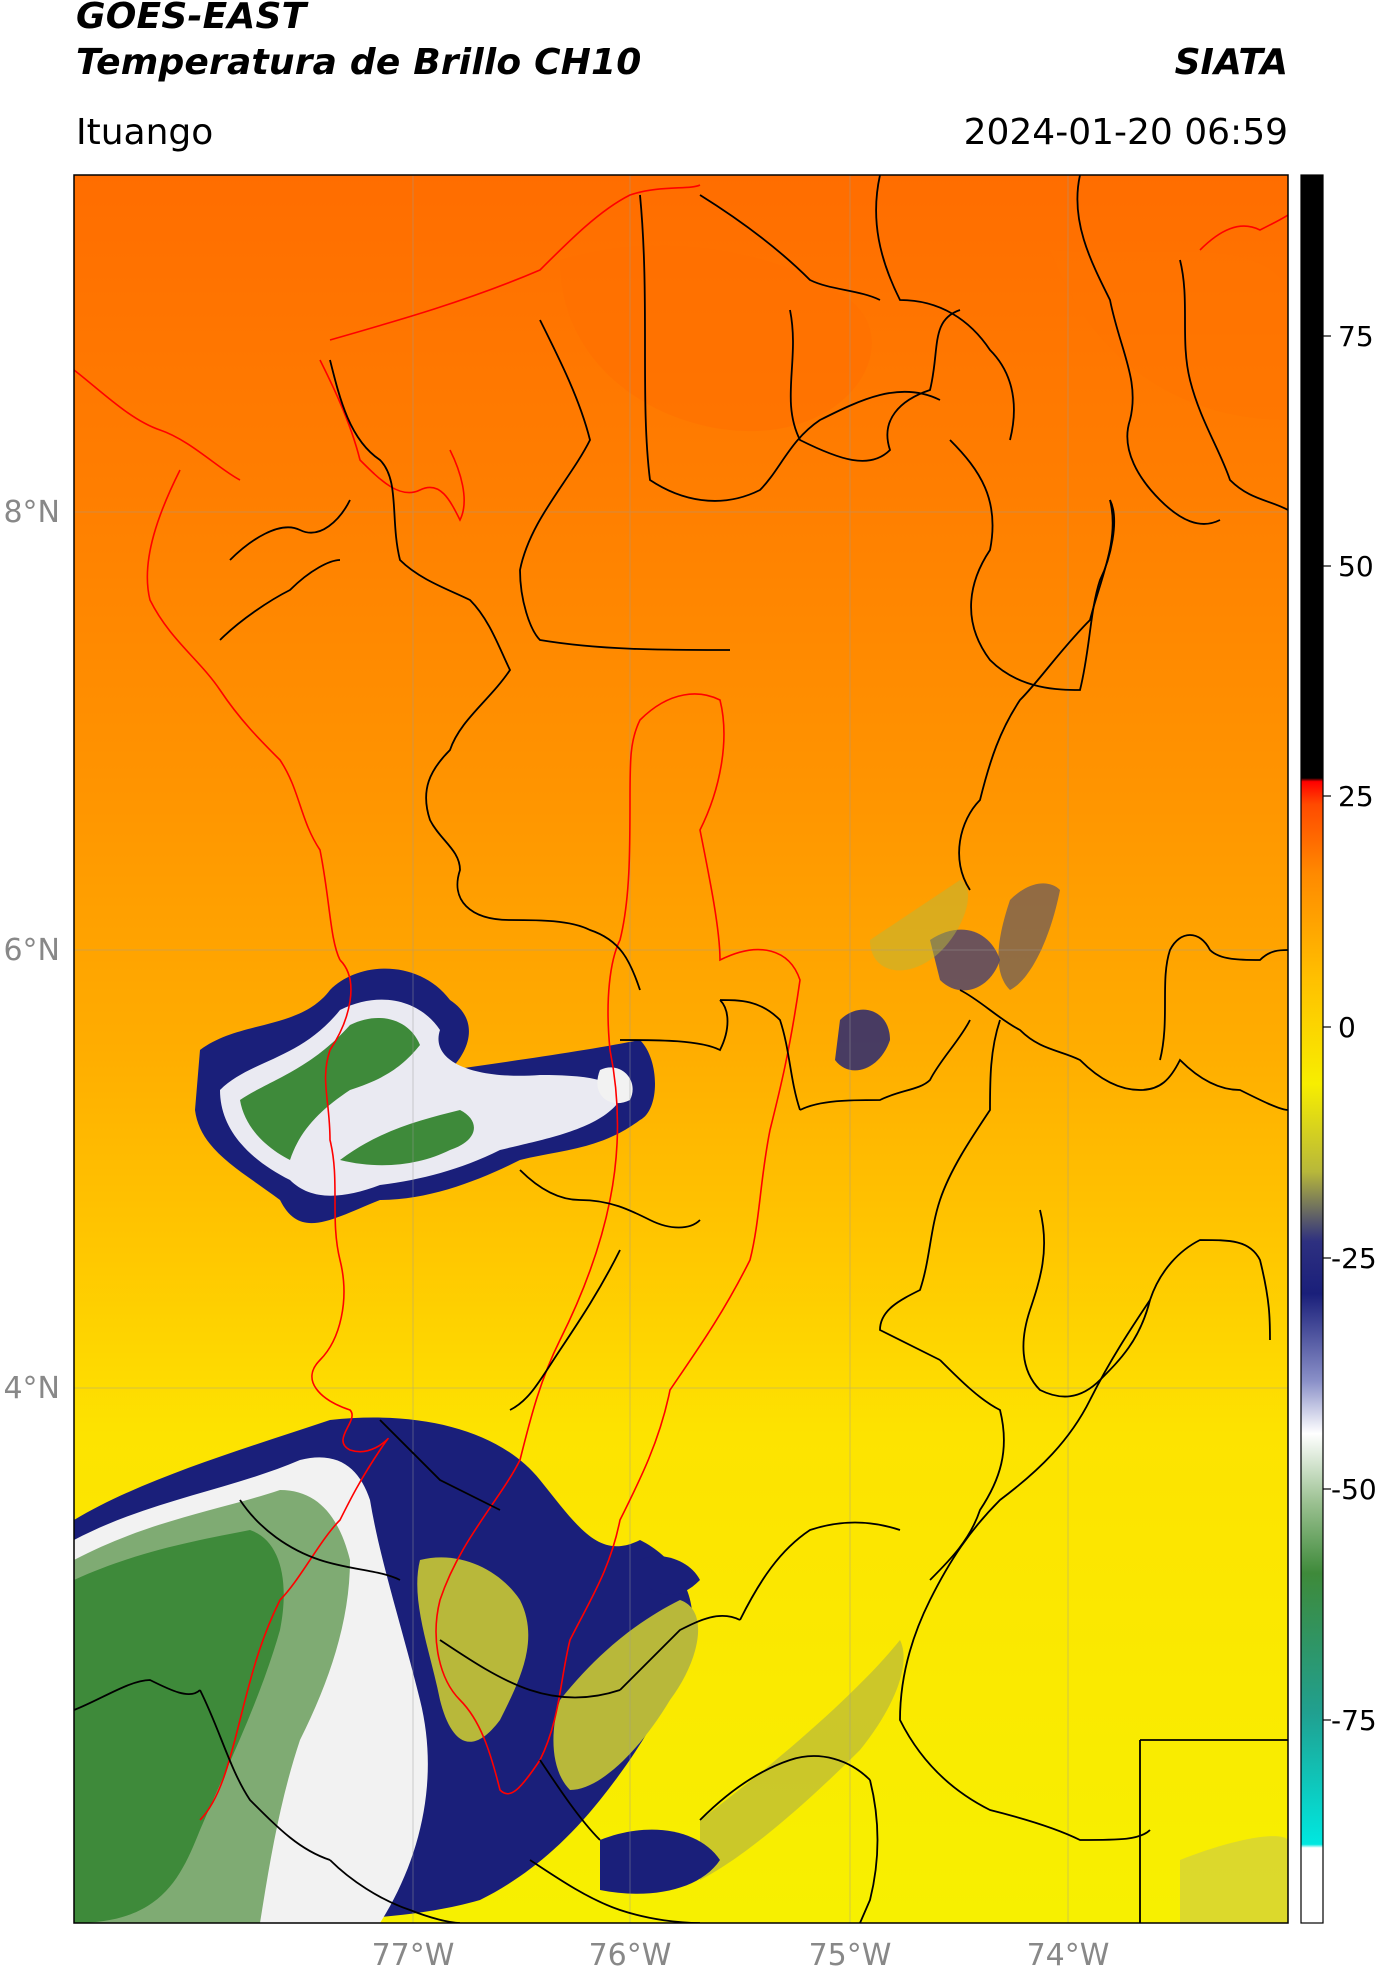 The height and width of the screenshot is (1981, 1384). What do you see at coordinates (1312, 1049) in the screenshot?
I see `colorbar-gradient` at bounding box center [1312, 1049].